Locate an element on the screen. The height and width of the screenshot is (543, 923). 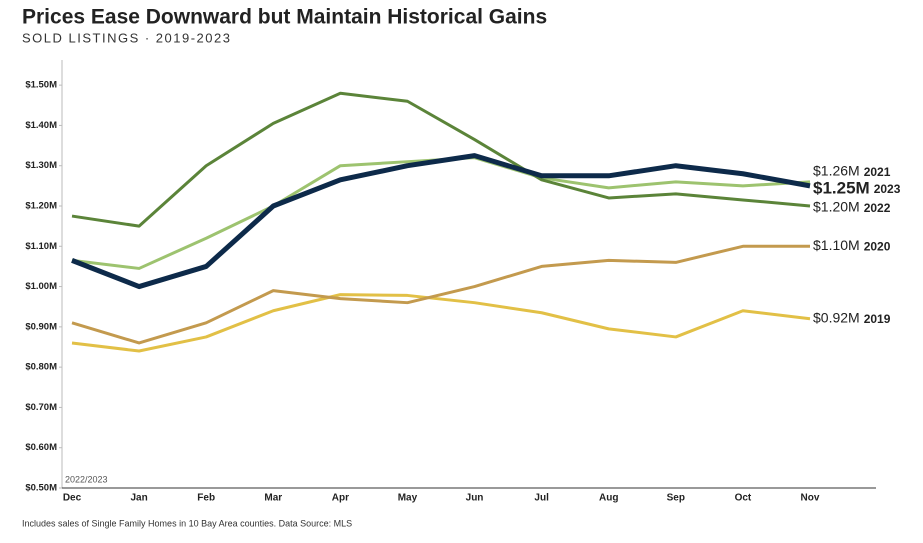
legend-label: 2023 is located at coordinates (887, 189).